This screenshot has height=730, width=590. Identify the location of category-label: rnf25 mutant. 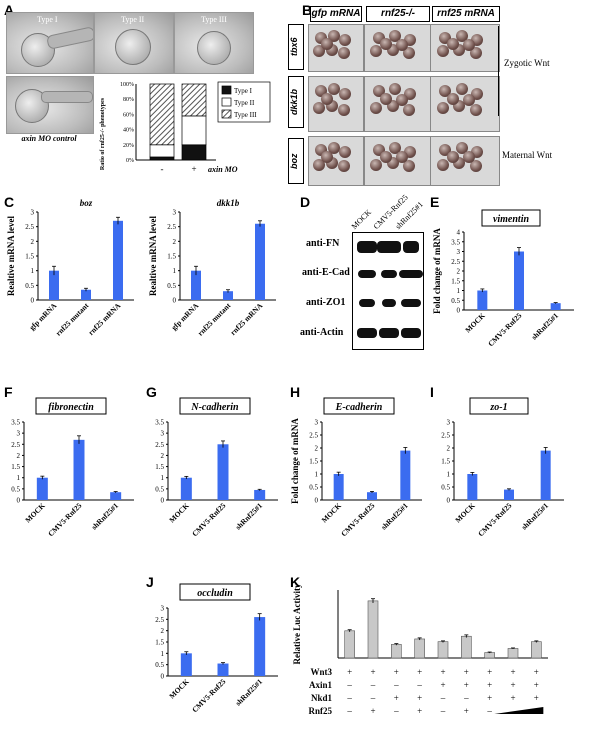
(72, 319).